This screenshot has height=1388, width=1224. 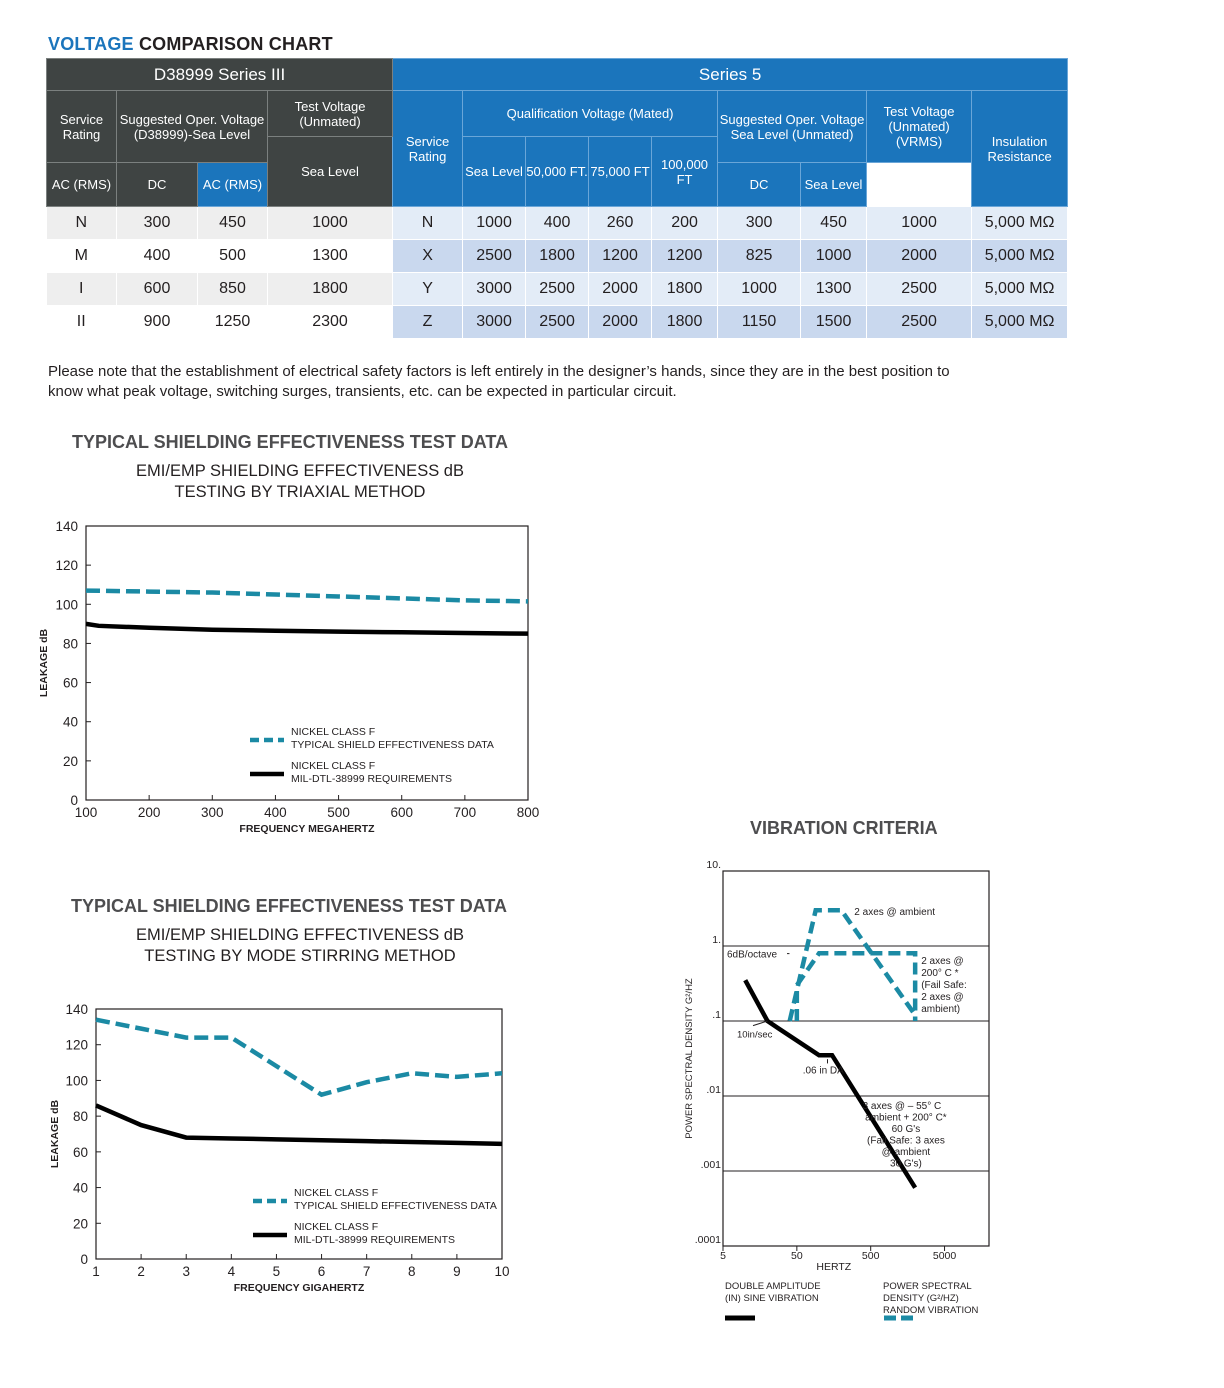 What do you see at coordinates (374, 1240) in the screenshot?
I see `legend-label: MIL-DTL-38999 REQUIREMENTS` at bounding box center [374, 1240].